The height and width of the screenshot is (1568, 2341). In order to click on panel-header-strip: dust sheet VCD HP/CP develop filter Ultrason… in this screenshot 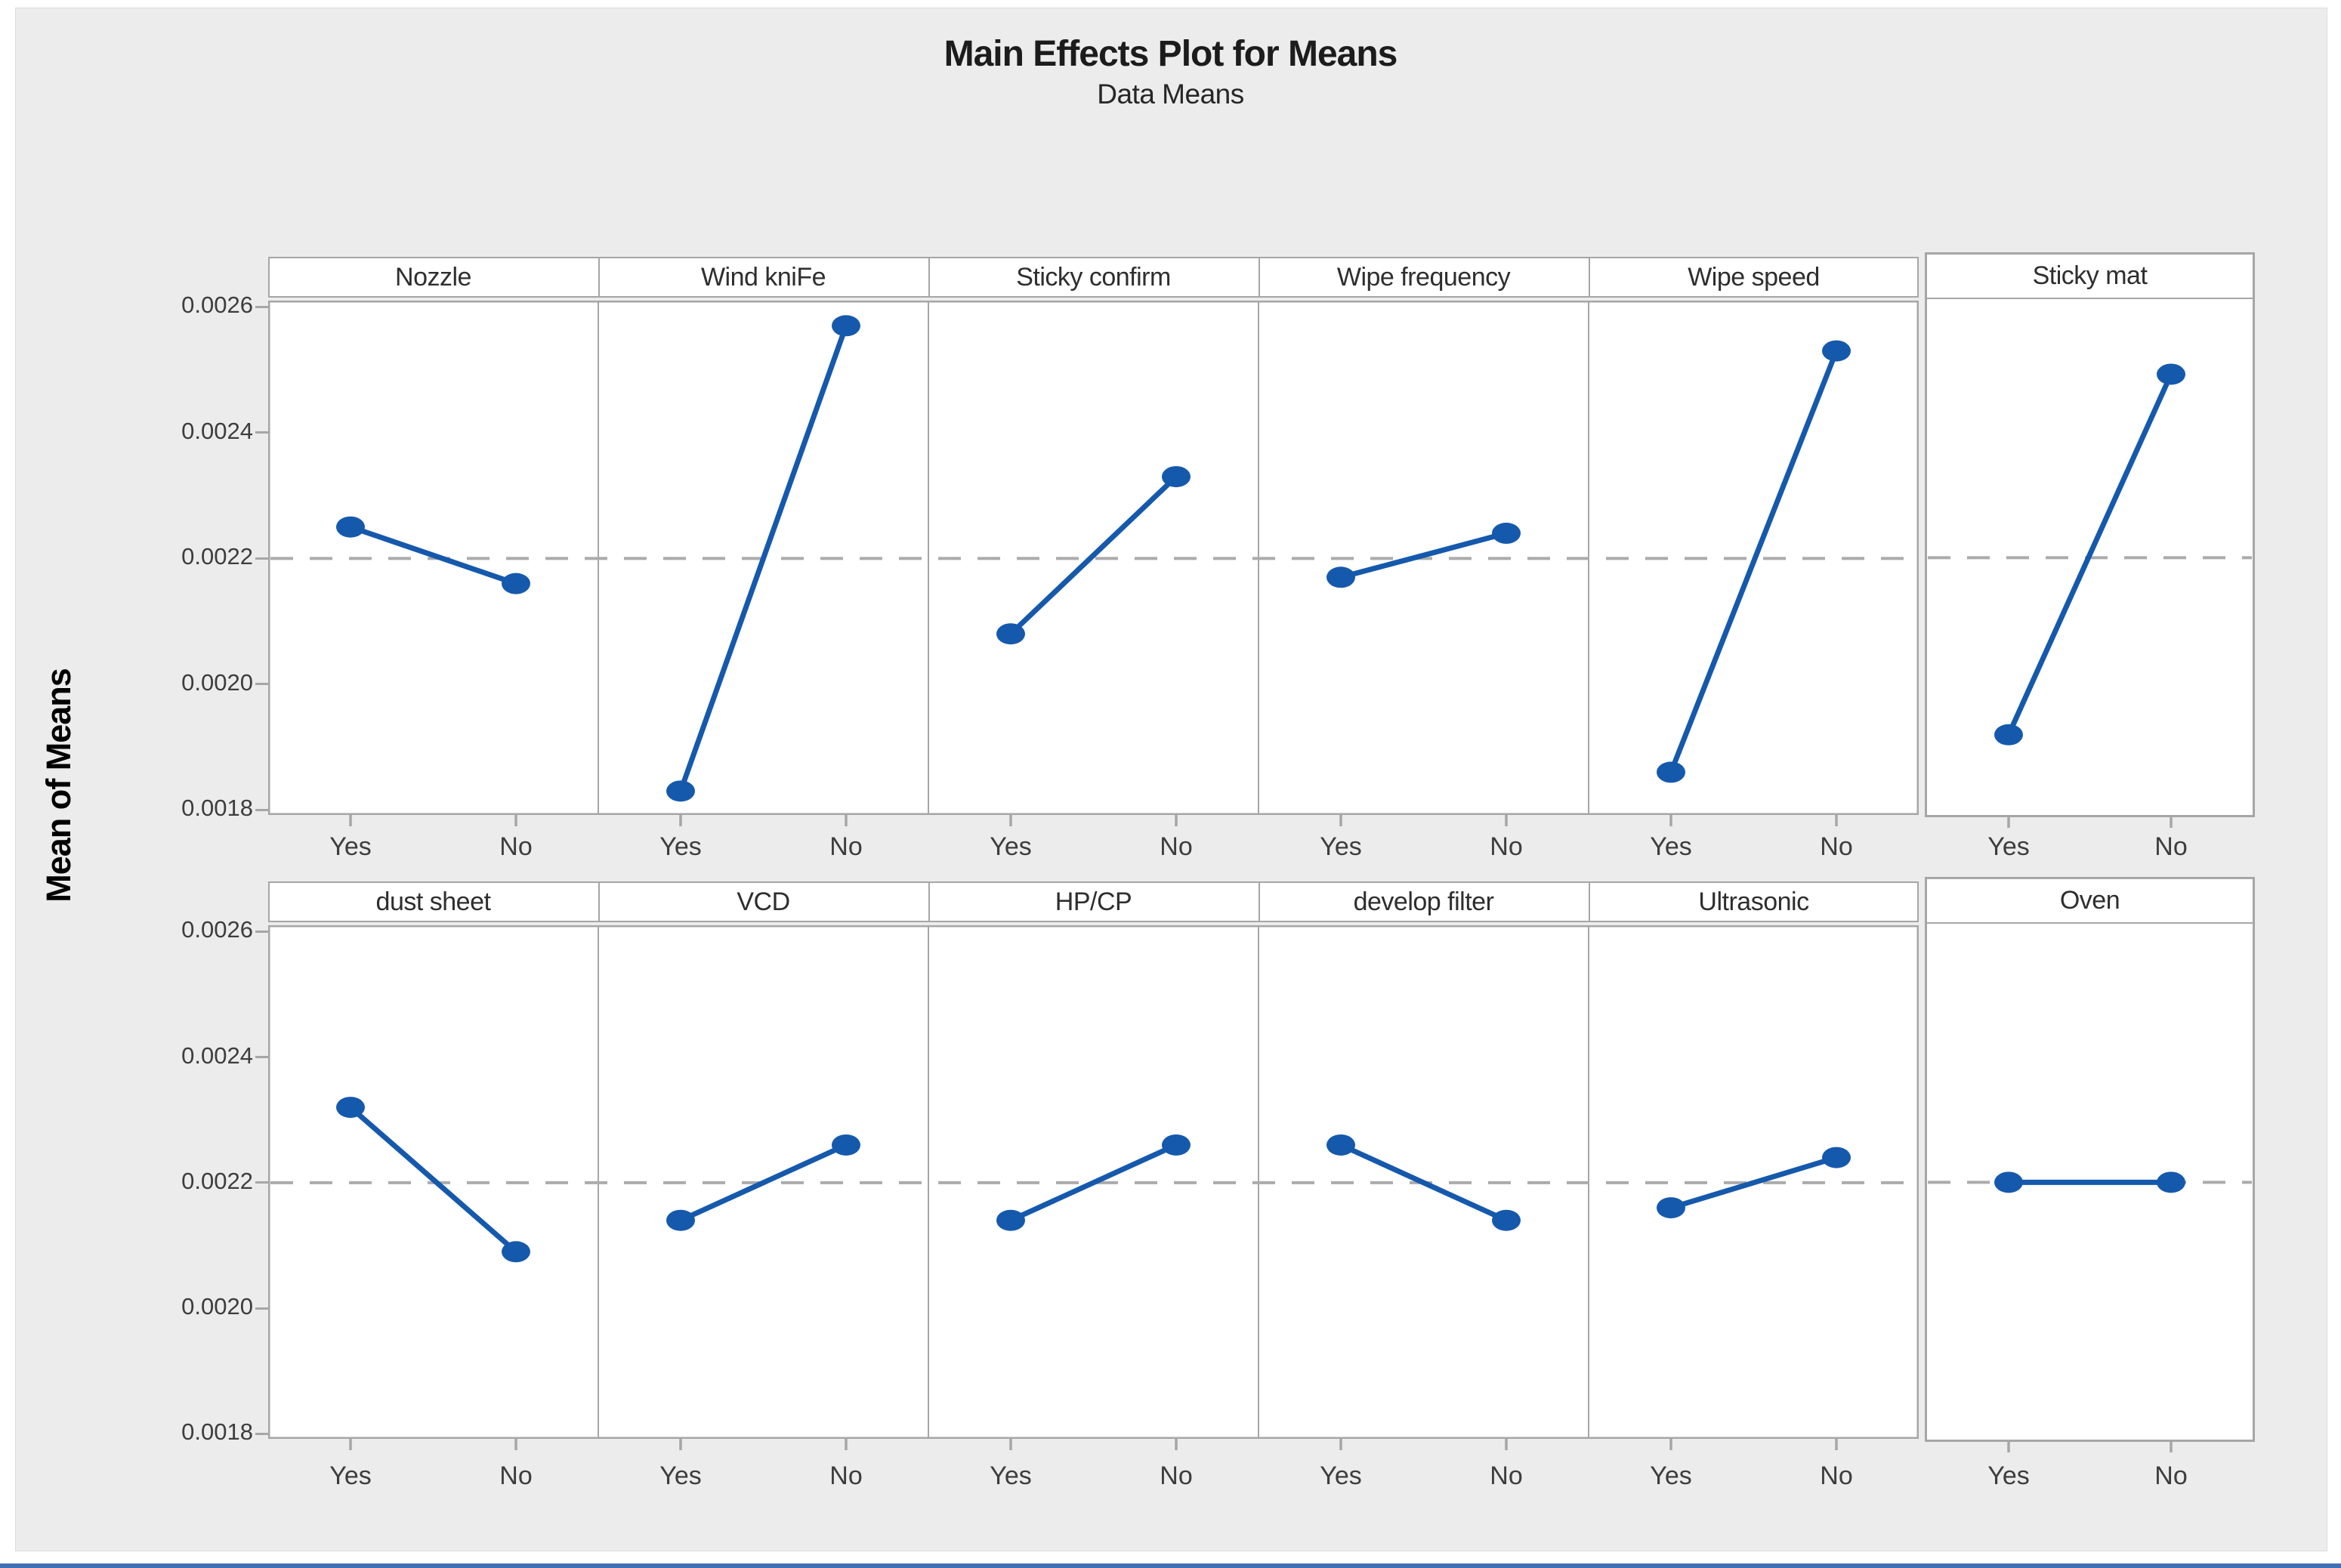, I will do `click(1093, 901)`.